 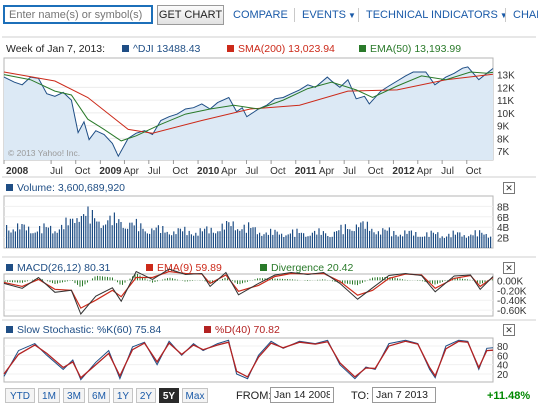 I want to click on legend-dji: ^DJI 13488.43, so click(x=161, y=49).